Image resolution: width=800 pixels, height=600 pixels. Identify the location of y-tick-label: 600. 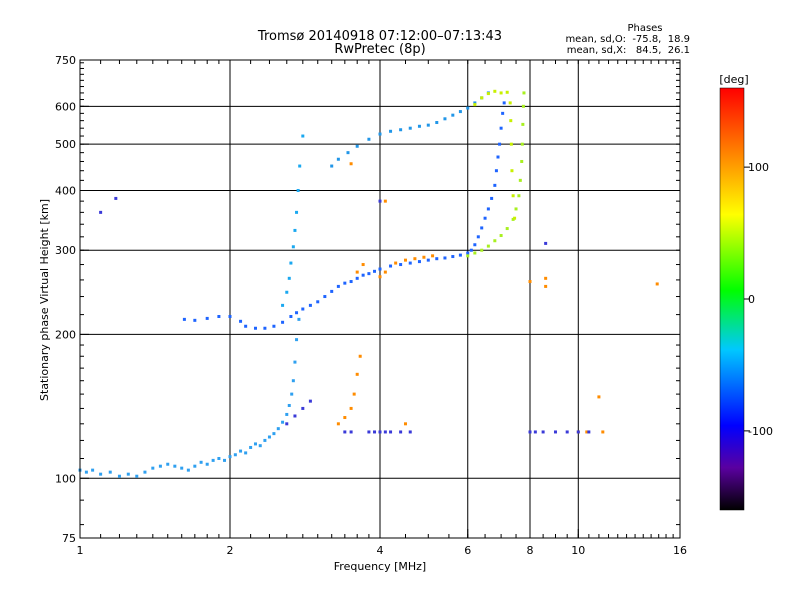
(65, 106).